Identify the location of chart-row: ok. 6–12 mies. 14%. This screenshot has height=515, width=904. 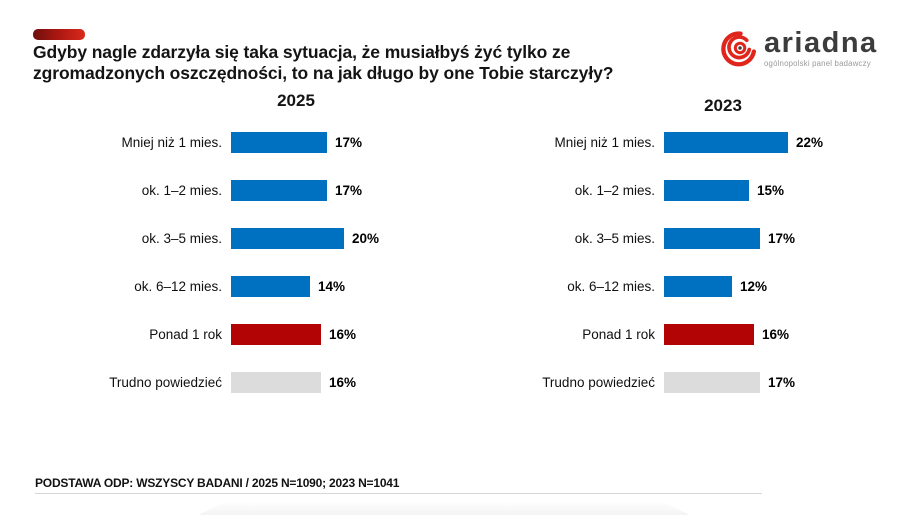
(250, 286).